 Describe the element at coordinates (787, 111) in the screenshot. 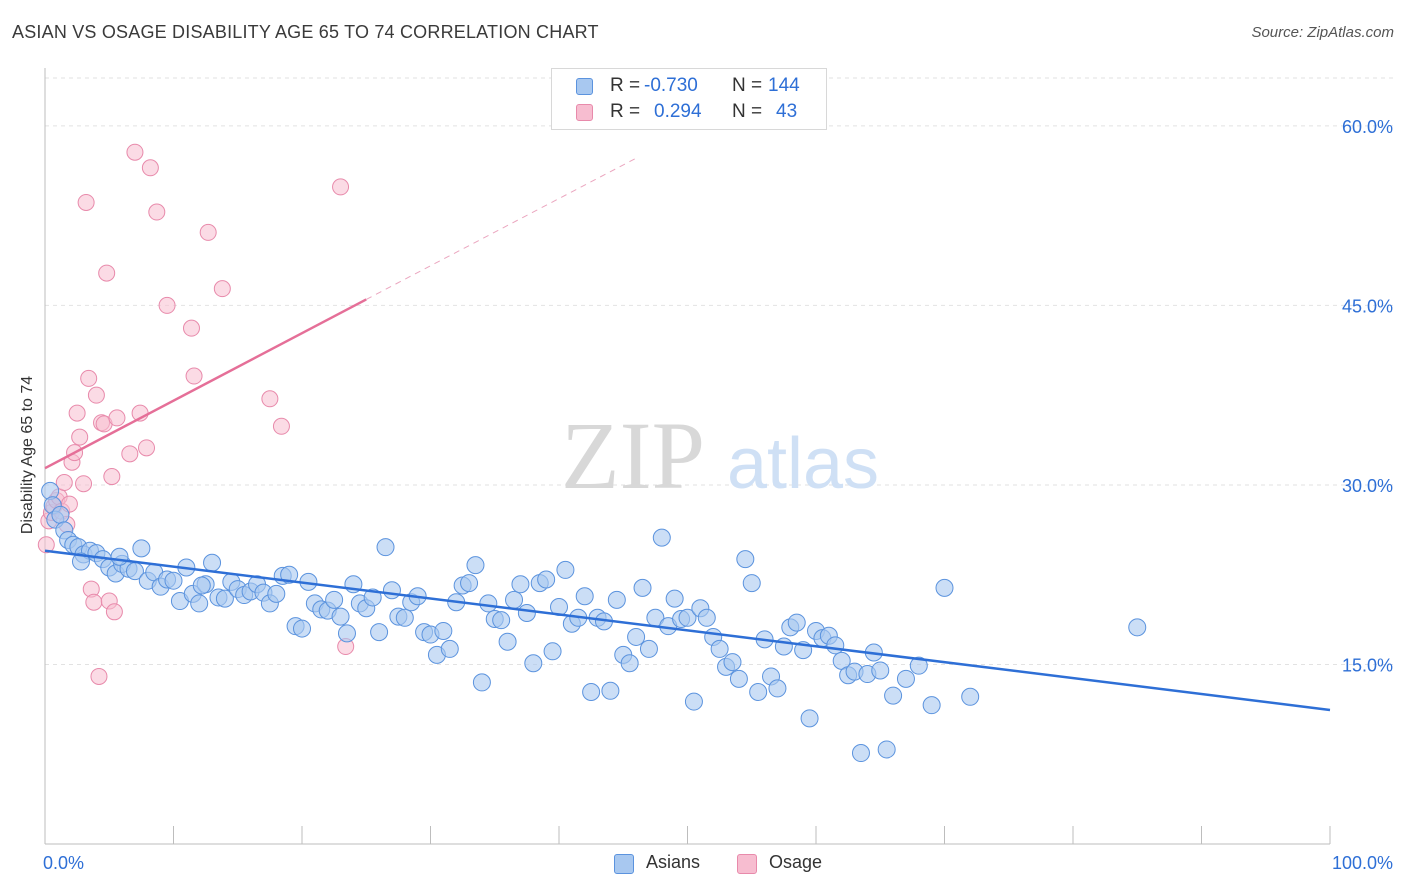

I see `legend-n-value: 43` at that location.